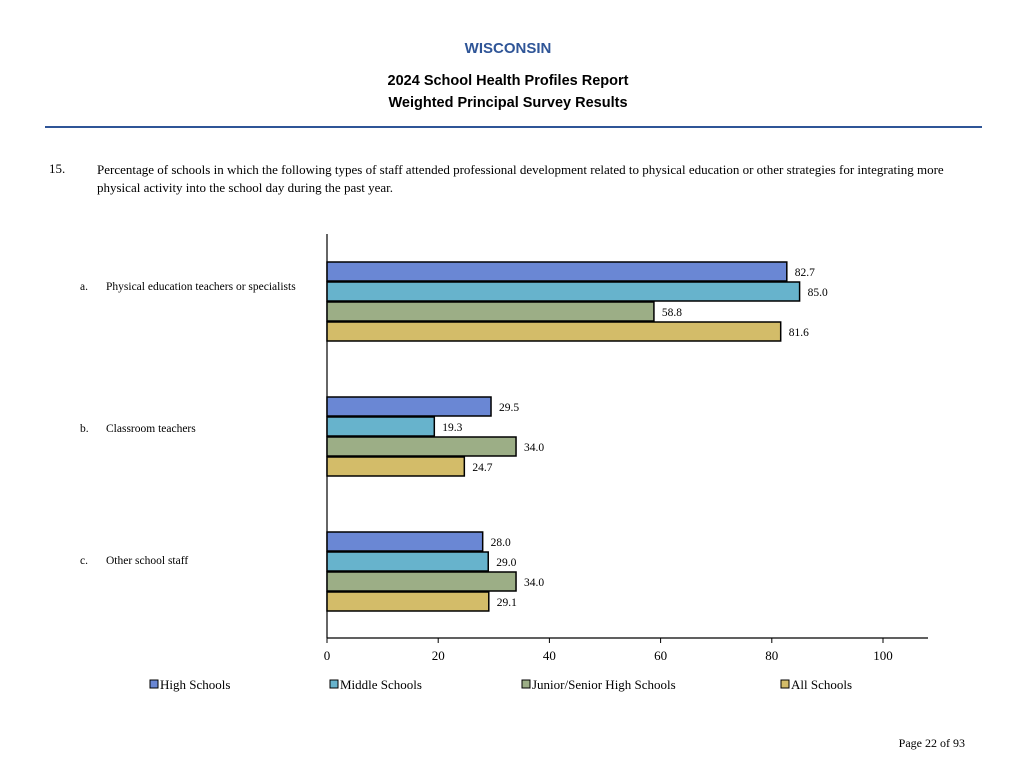 This screenshot has width=1024, height=768. Describe the element at coordinates (508, 48) in the screenshot. I see `state-name: WISCONSIN` at that location.